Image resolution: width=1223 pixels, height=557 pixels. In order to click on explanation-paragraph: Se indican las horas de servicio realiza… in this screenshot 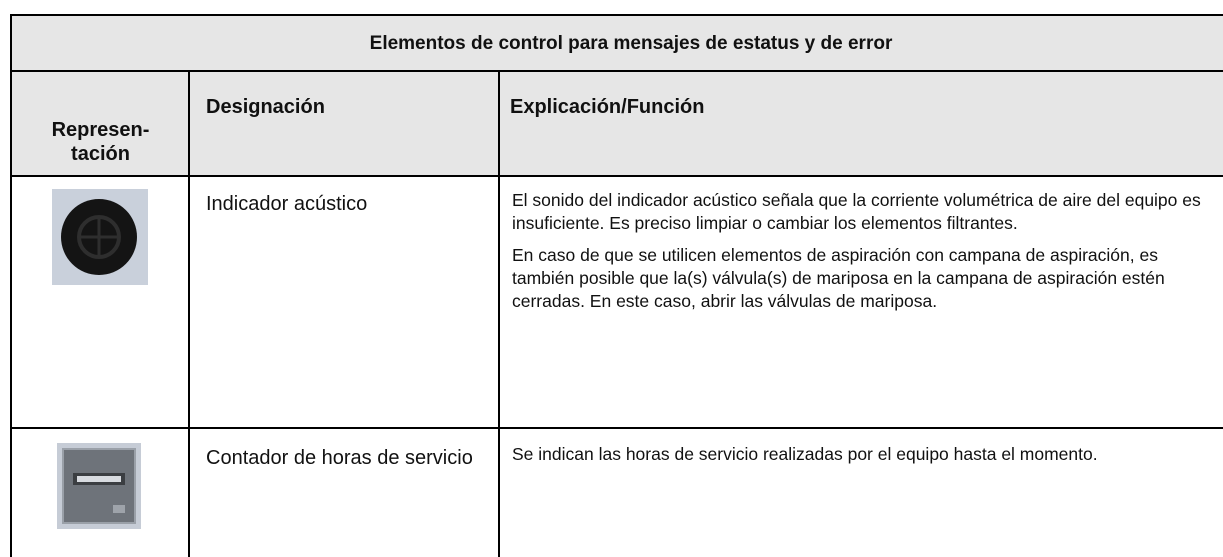, I will do `click(805, 454)`.